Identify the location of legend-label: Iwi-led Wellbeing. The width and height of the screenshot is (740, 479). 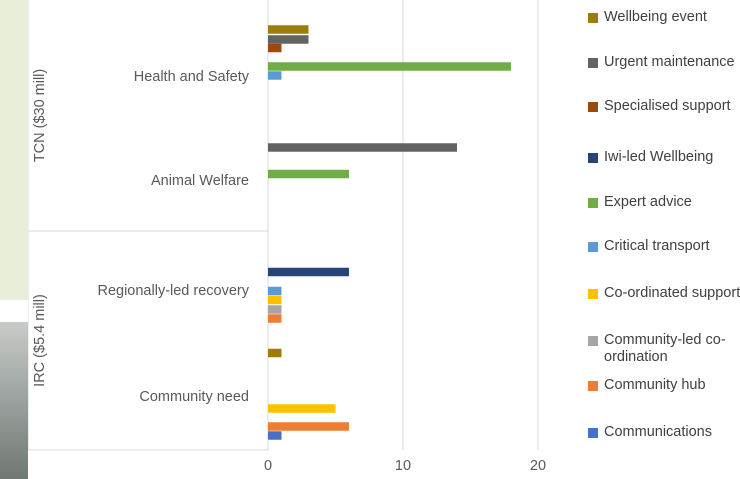
(659, 157).